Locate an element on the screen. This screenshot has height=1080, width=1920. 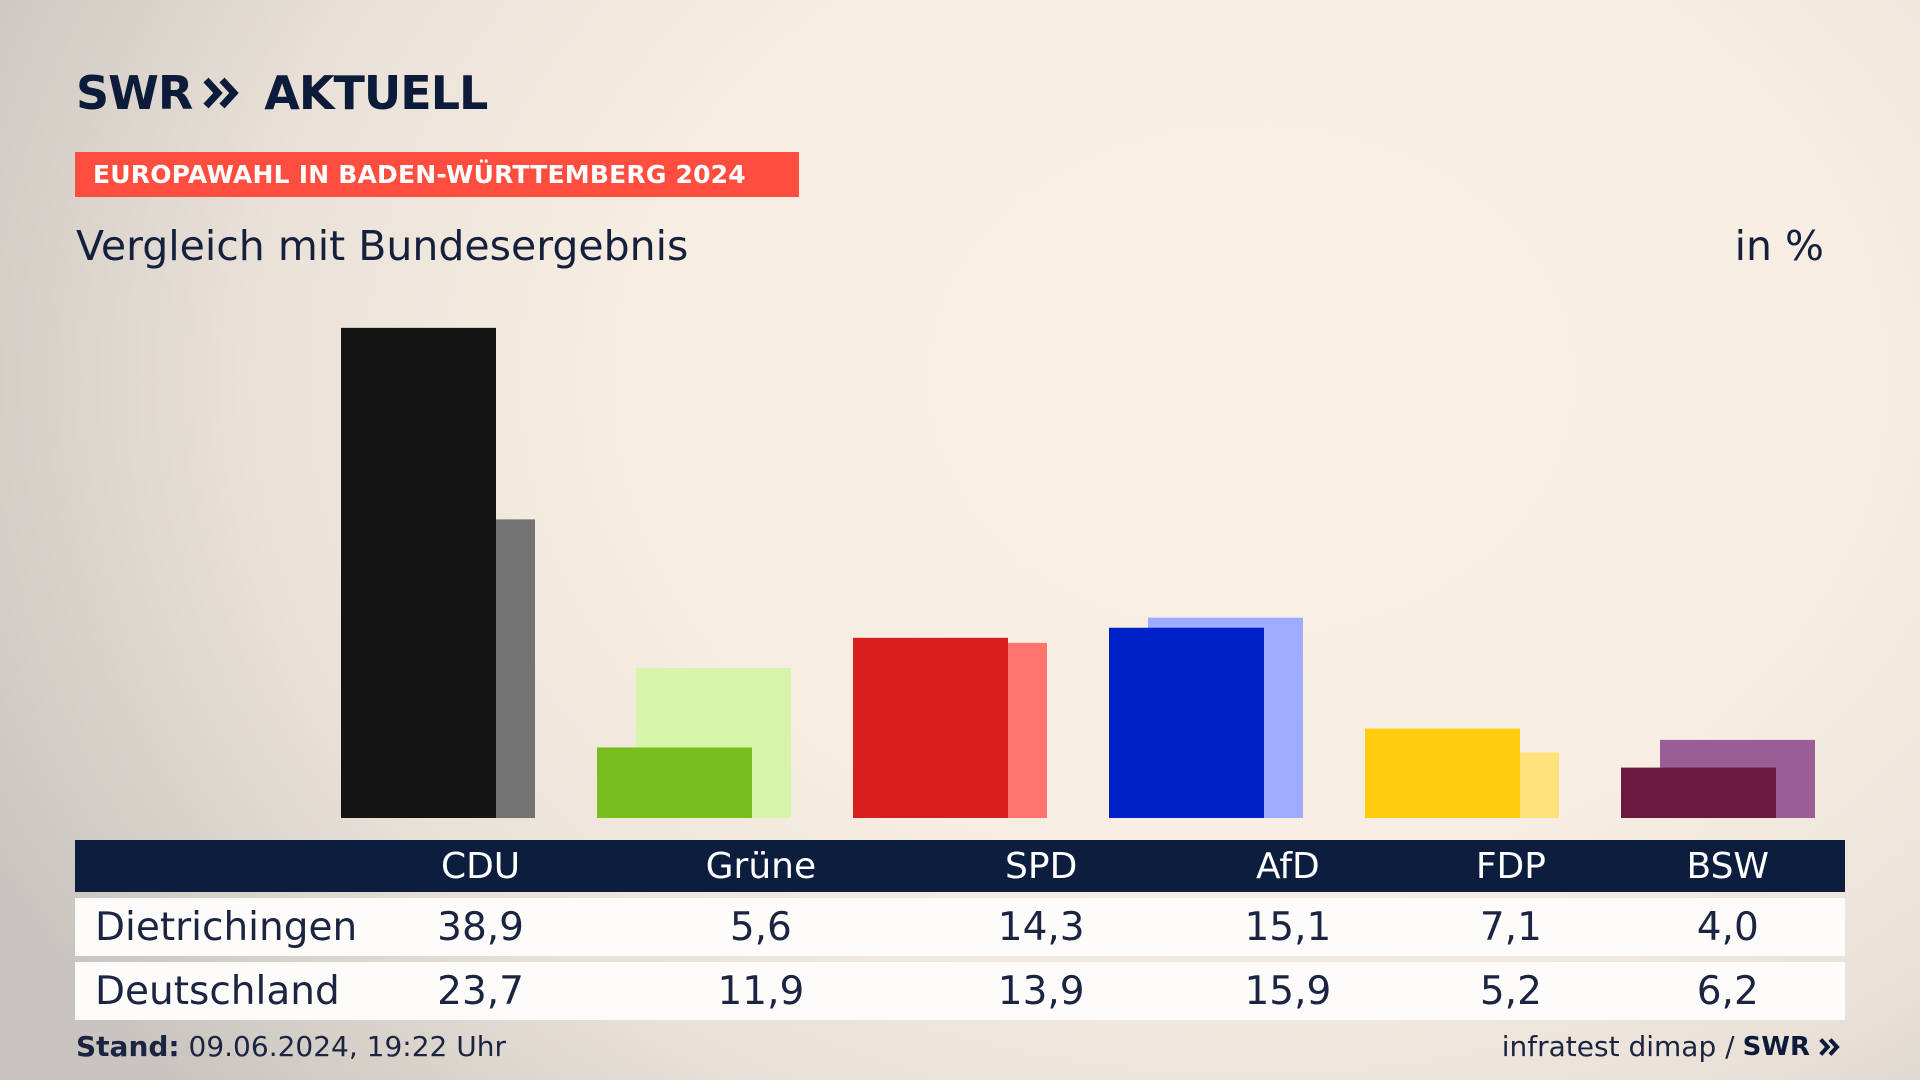
source-logo-text: SWR is located at coordinates (1776, 1046).